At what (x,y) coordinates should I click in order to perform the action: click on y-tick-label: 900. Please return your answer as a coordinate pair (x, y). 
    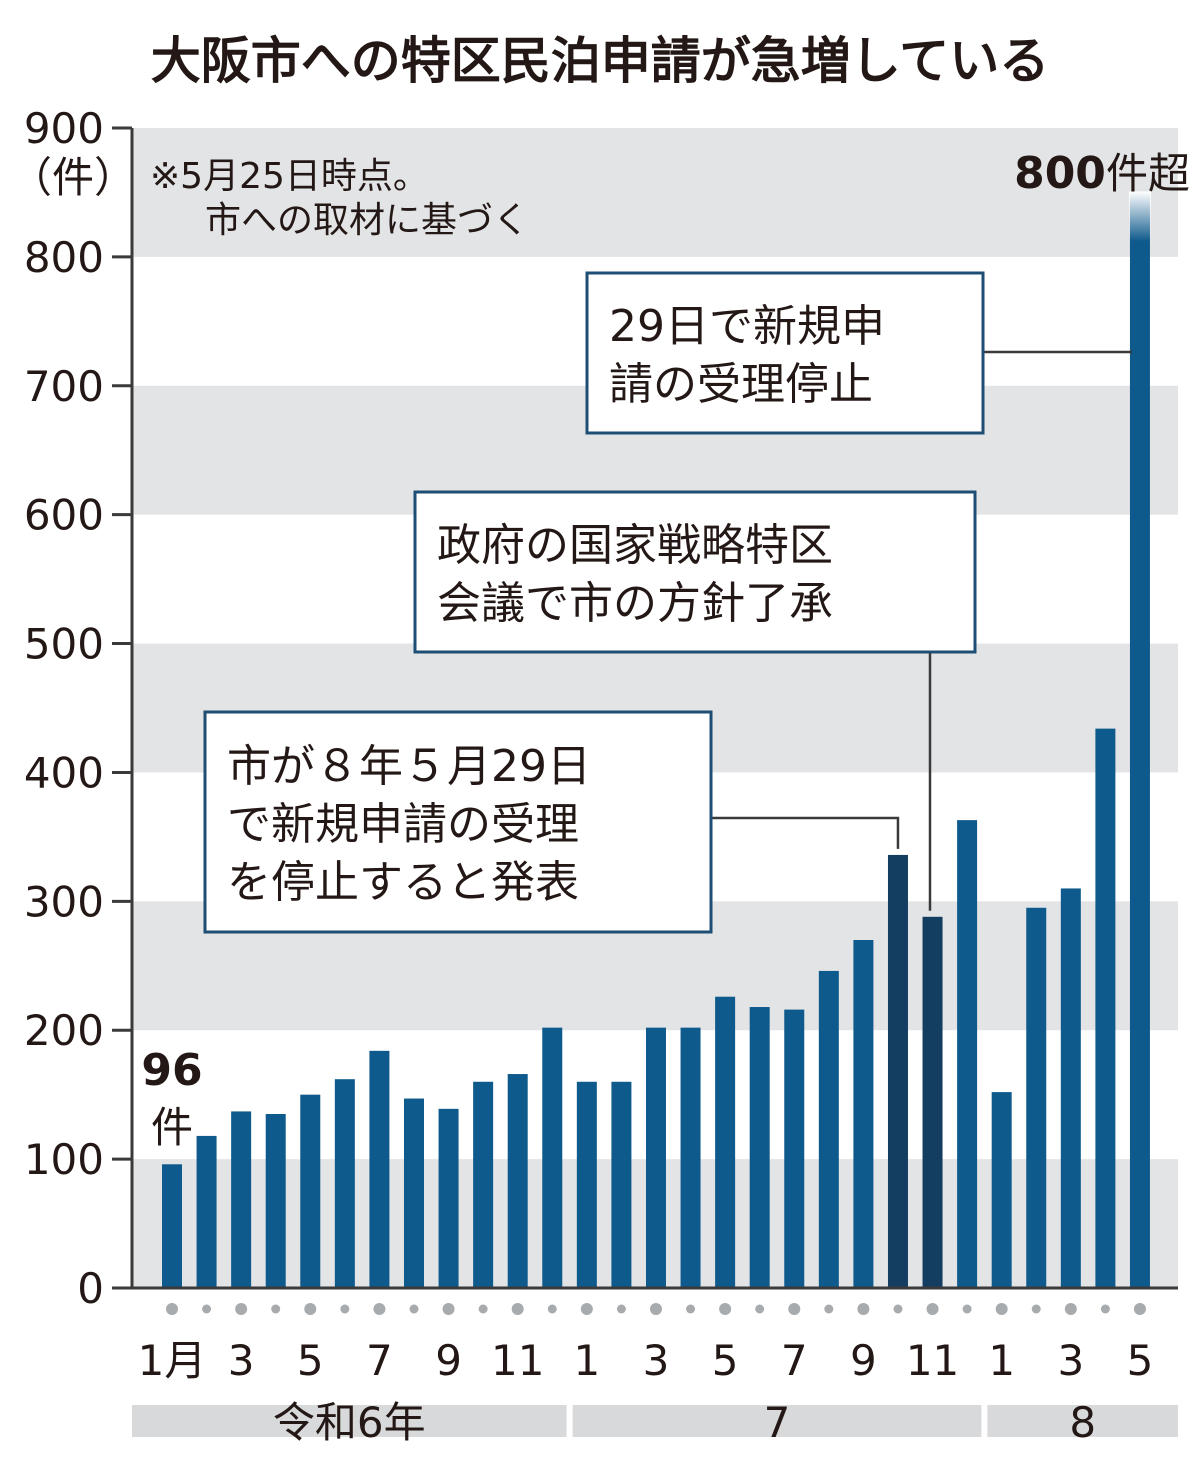
    Looking at the image, I should click on (64, 128).